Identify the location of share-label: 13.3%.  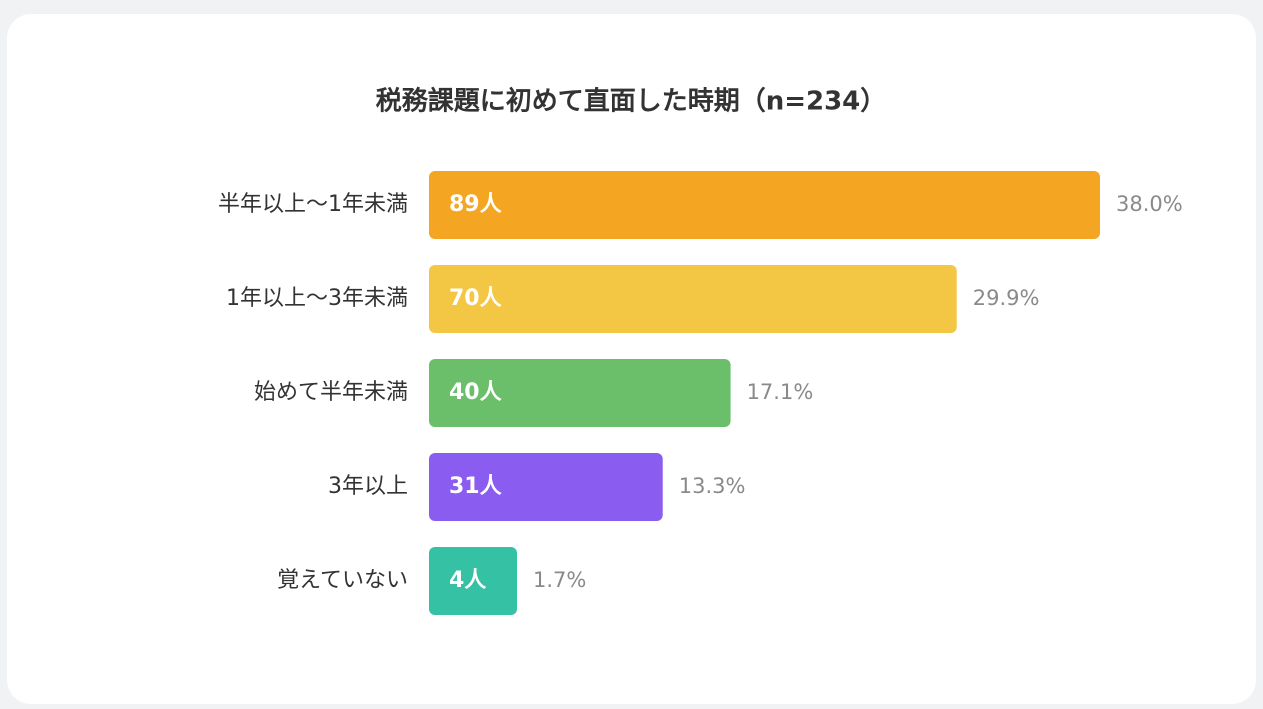
(712, 486).